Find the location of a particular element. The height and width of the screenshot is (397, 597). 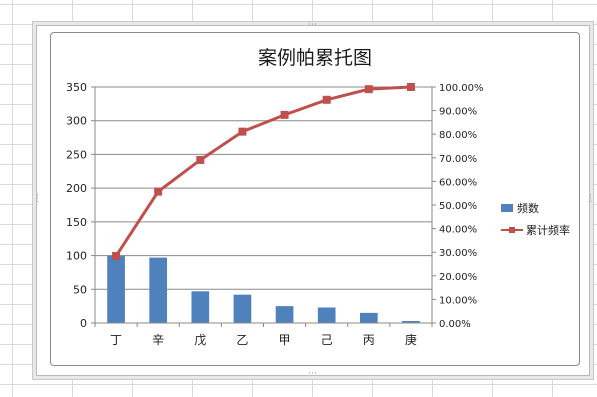

frequency-bars is located at coordinates (263, 289).